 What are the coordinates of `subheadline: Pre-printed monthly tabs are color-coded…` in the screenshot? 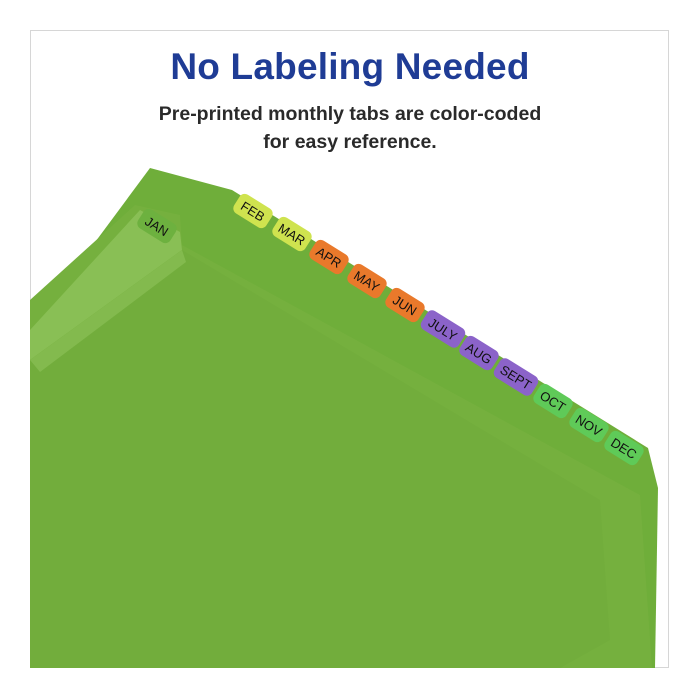 It's located at (350, 128).